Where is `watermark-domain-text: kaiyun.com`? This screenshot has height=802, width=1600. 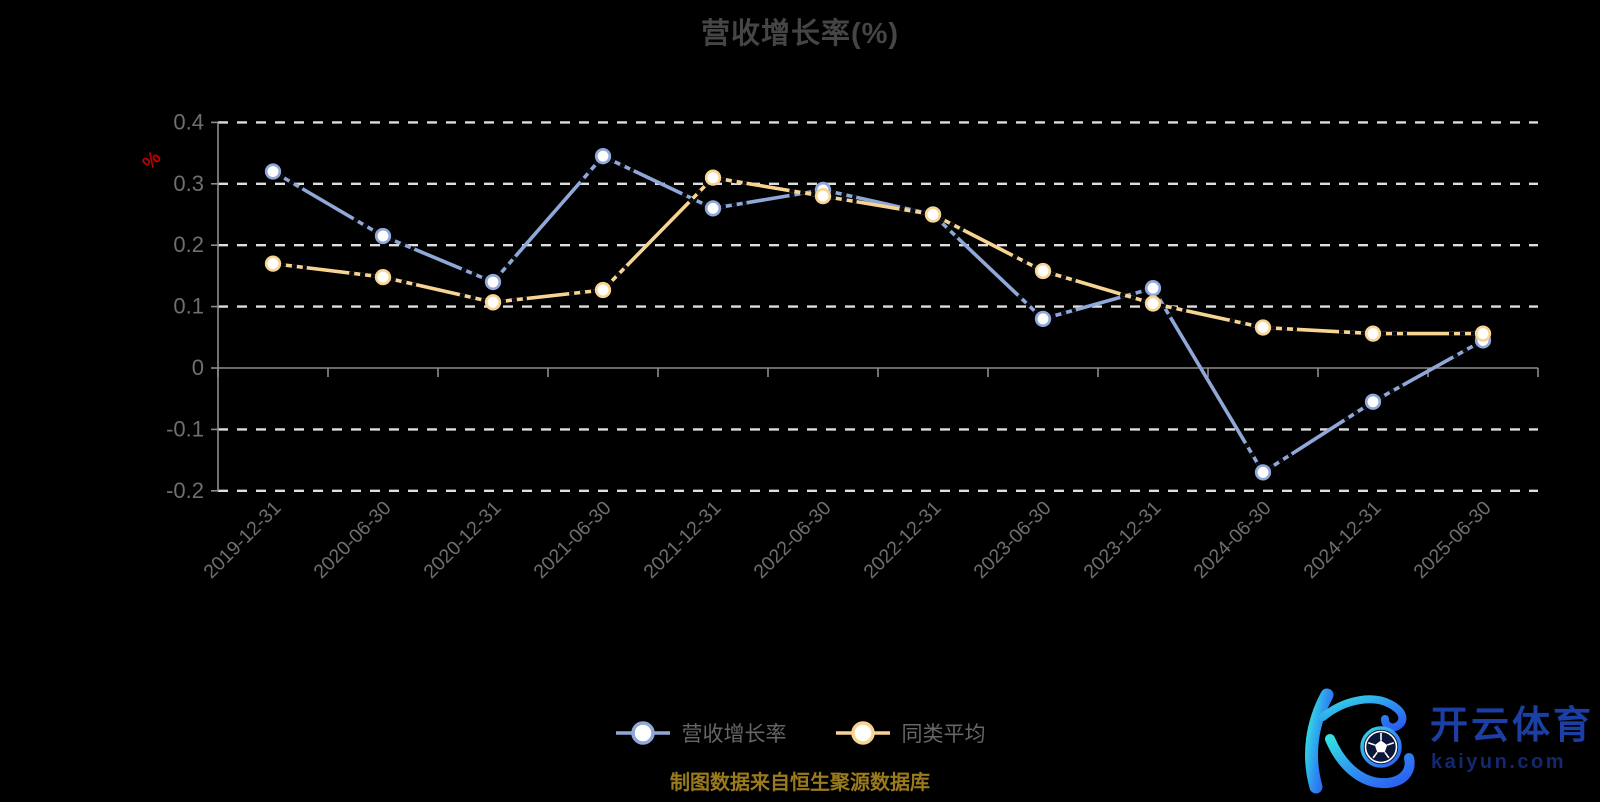 watermark-domain-text: kaiyun.com is located at coordinates (1498, 762).